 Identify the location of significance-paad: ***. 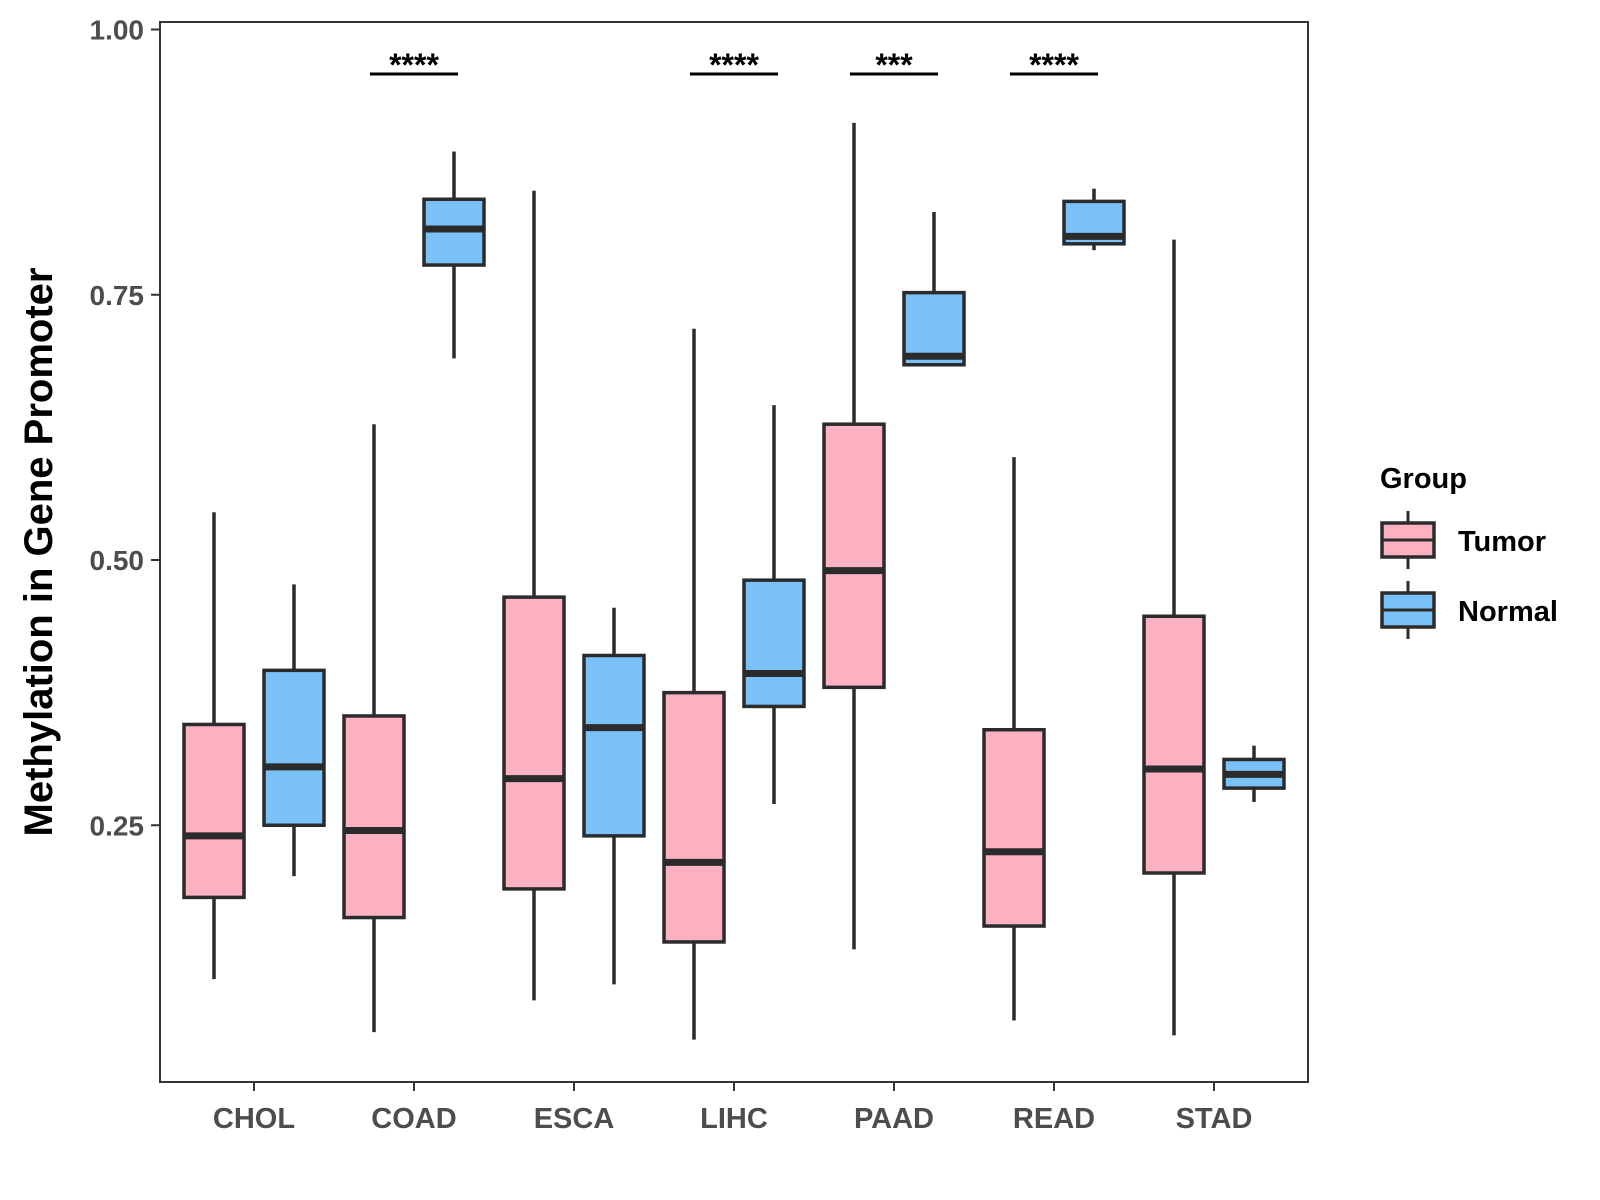
(894, 65).